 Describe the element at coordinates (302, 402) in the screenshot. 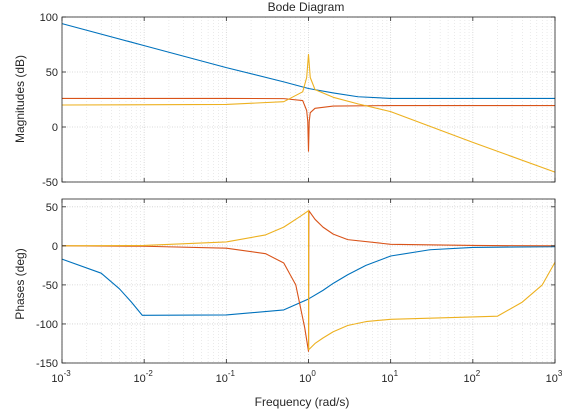

I see `frequency-axis-title: Frequency (rad/s)` at that location.